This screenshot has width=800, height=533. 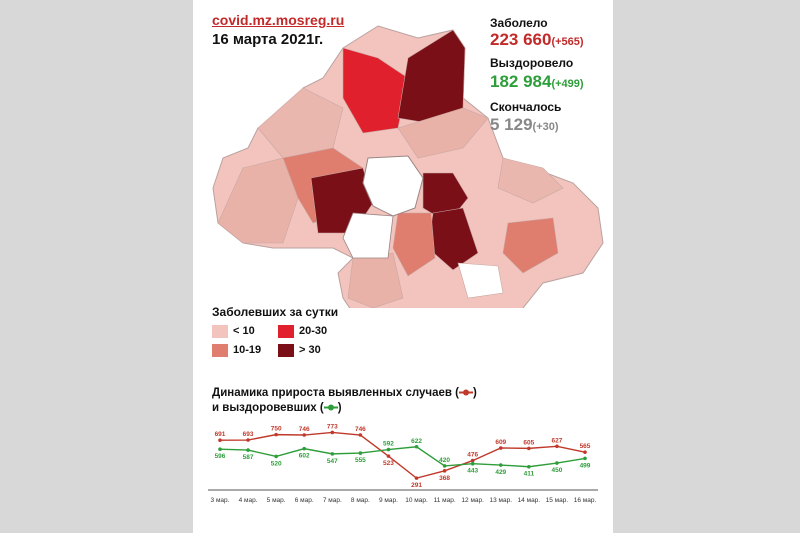 What do you see at coordinates (557, 500) in the screenshot?
I see `x-tick-label: 15 мар.` at bounding box center [557, 500].